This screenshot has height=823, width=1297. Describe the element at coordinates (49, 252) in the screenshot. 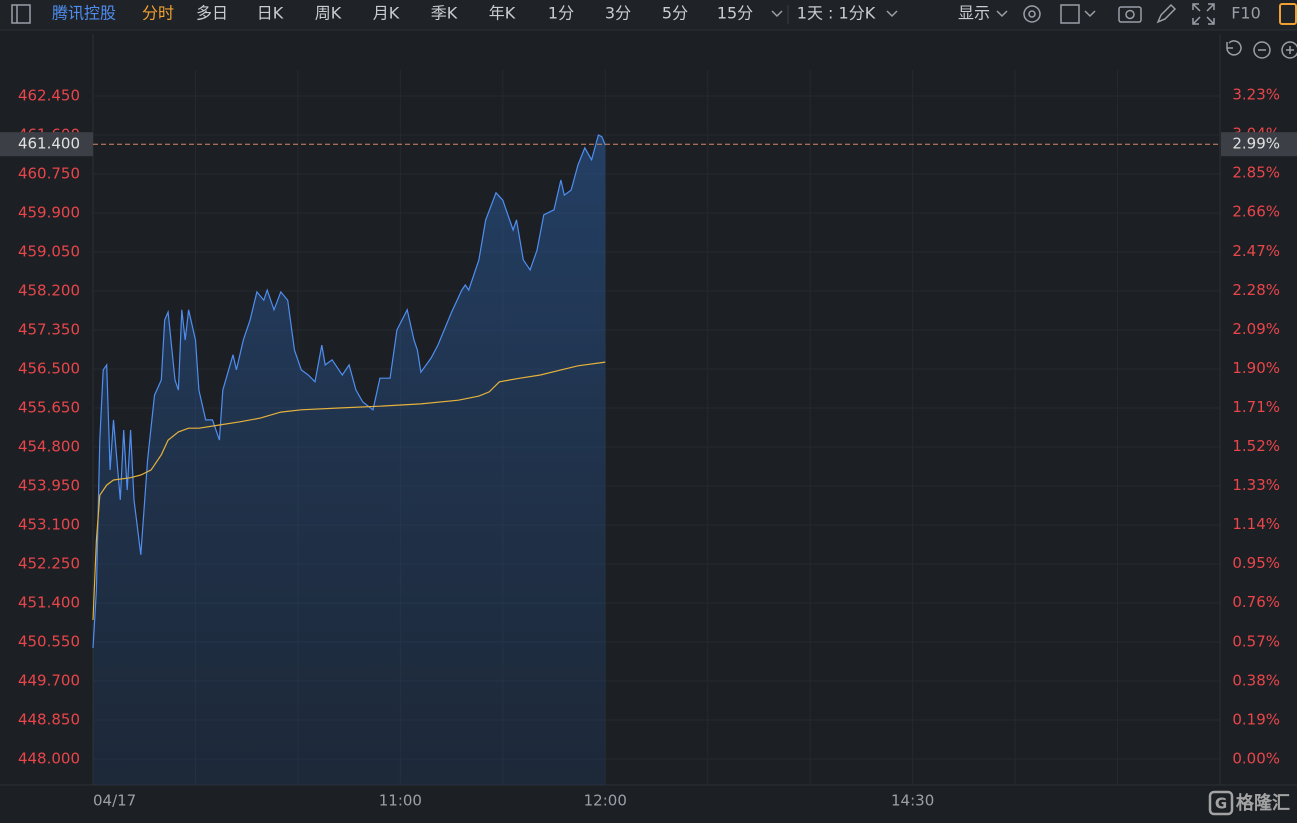

I see `y-tick-label: 459.050` at that location.